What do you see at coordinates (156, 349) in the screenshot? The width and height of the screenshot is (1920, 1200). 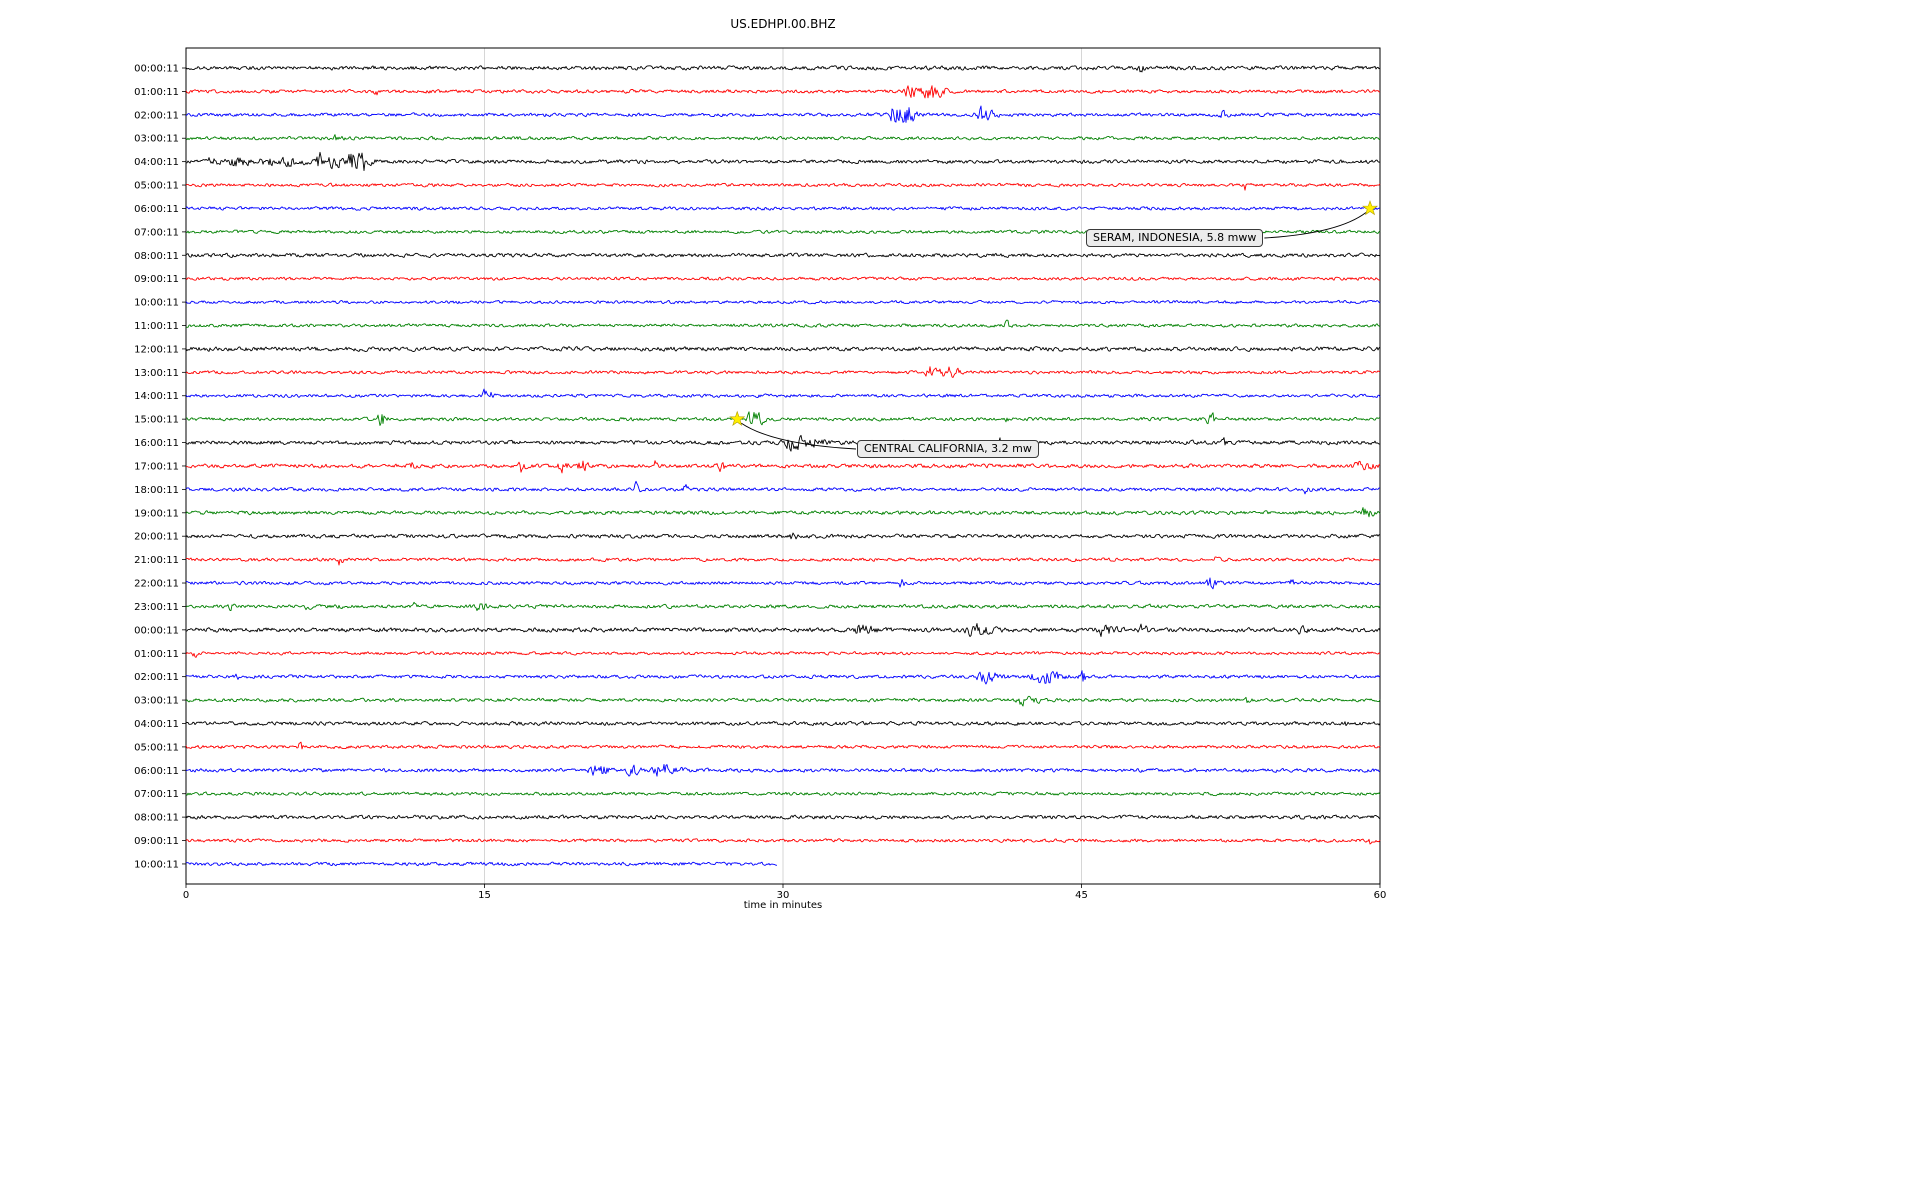 I see `y-tick-label: 12:00:11` at bounding box center [156, 349].